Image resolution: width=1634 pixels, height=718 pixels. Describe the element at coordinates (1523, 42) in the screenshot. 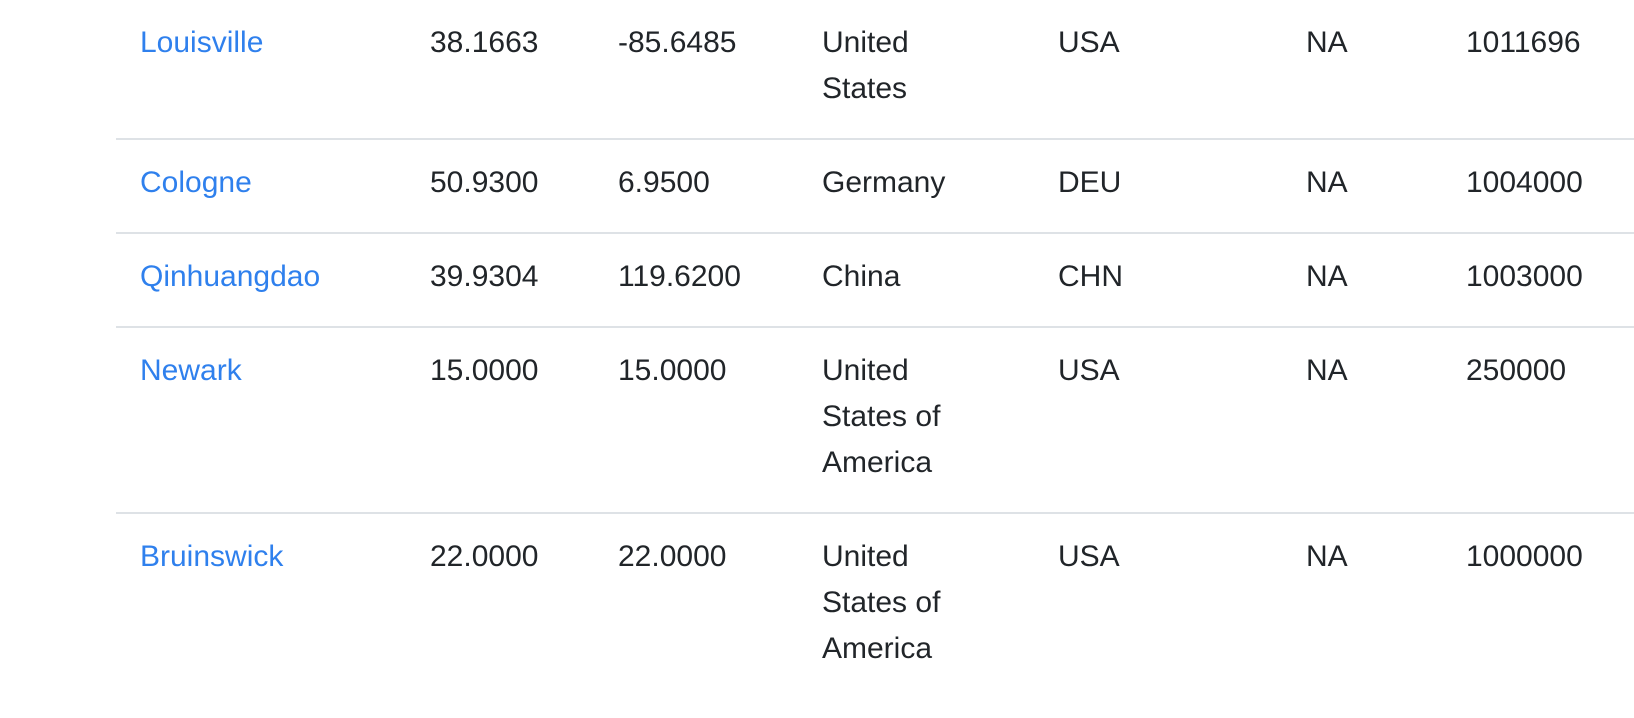

I see `population-cell: 1011696` at that location.